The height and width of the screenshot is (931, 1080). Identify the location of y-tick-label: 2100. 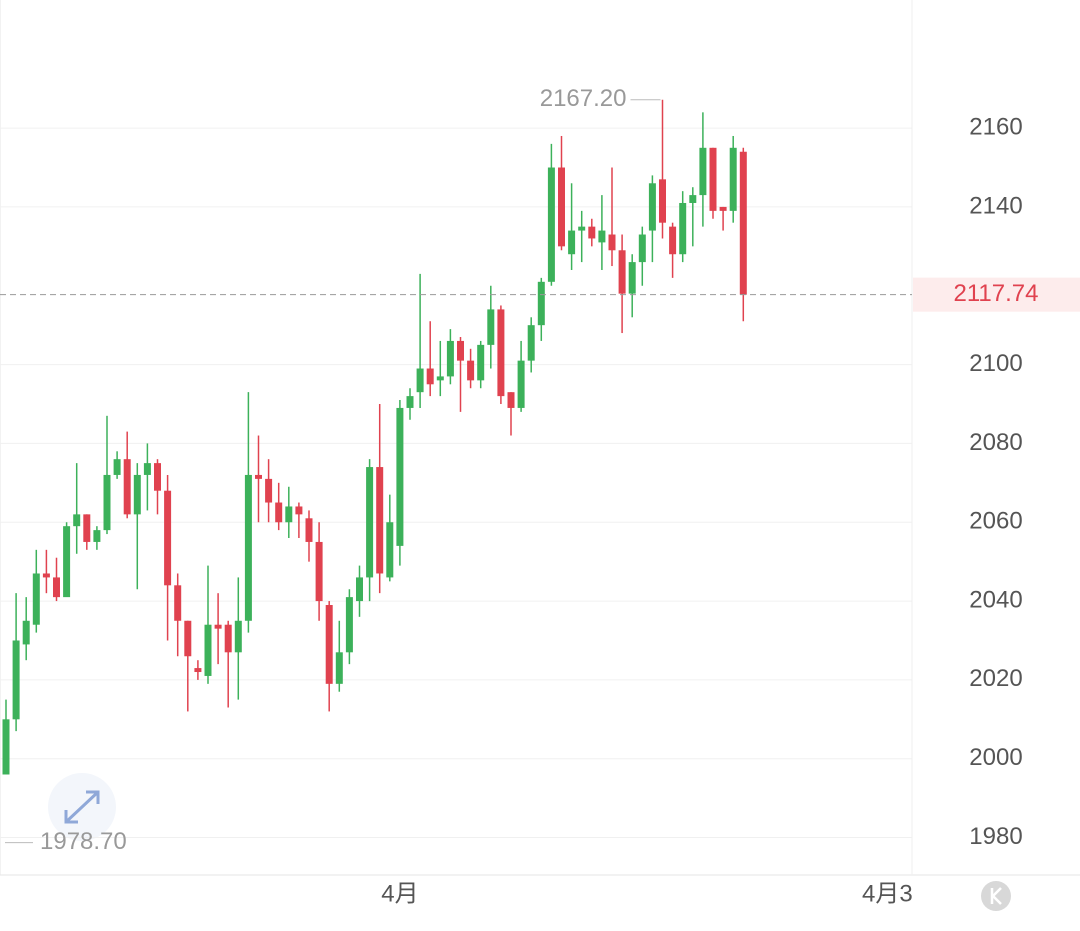
(995, 363).